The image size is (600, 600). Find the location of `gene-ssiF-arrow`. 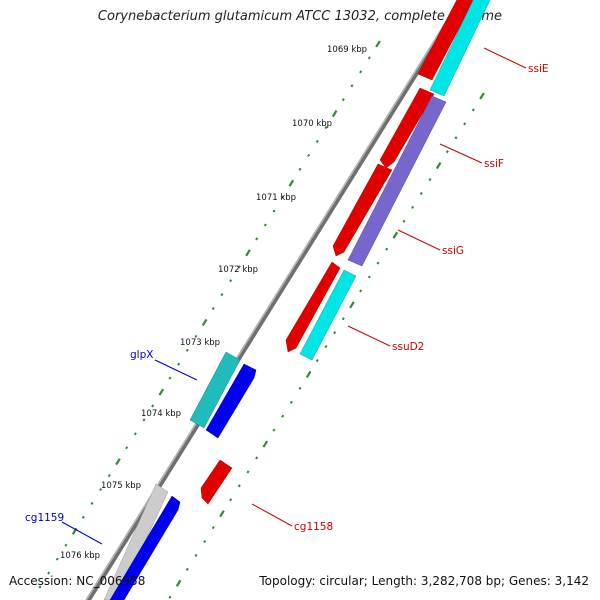

gene-ssiF-arrow is located at coordinates (407, 128).